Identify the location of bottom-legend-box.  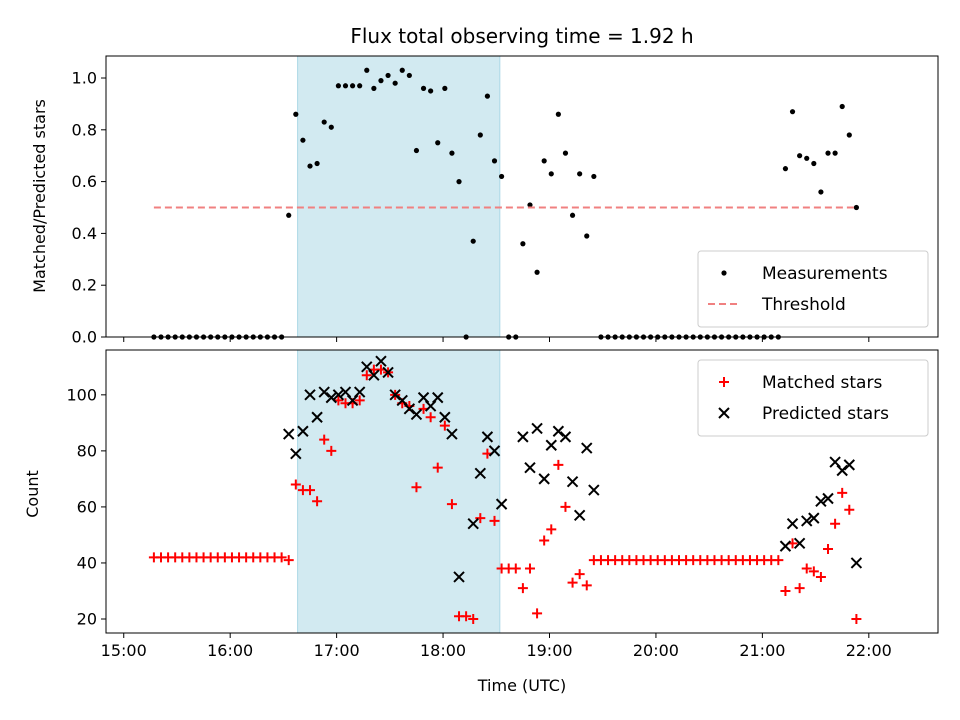
(813, 398).